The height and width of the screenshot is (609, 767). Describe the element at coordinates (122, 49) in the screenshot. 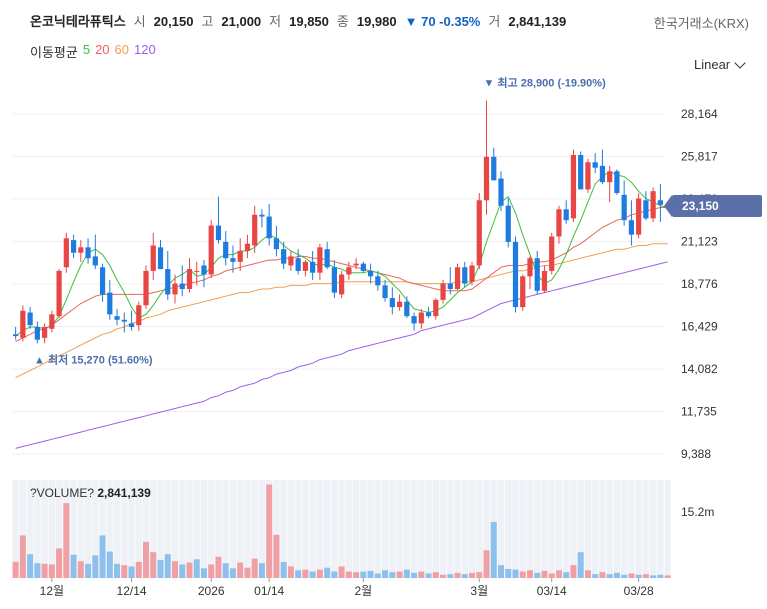

I see `ma60-label: 60` at that location.